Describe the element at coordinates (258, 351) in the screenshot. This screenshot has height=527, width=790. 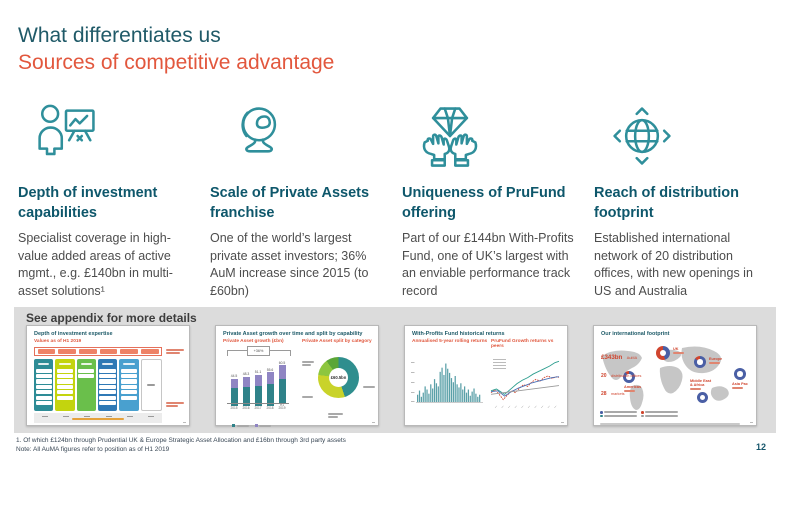
I see `growth-label: +36%` at that location.